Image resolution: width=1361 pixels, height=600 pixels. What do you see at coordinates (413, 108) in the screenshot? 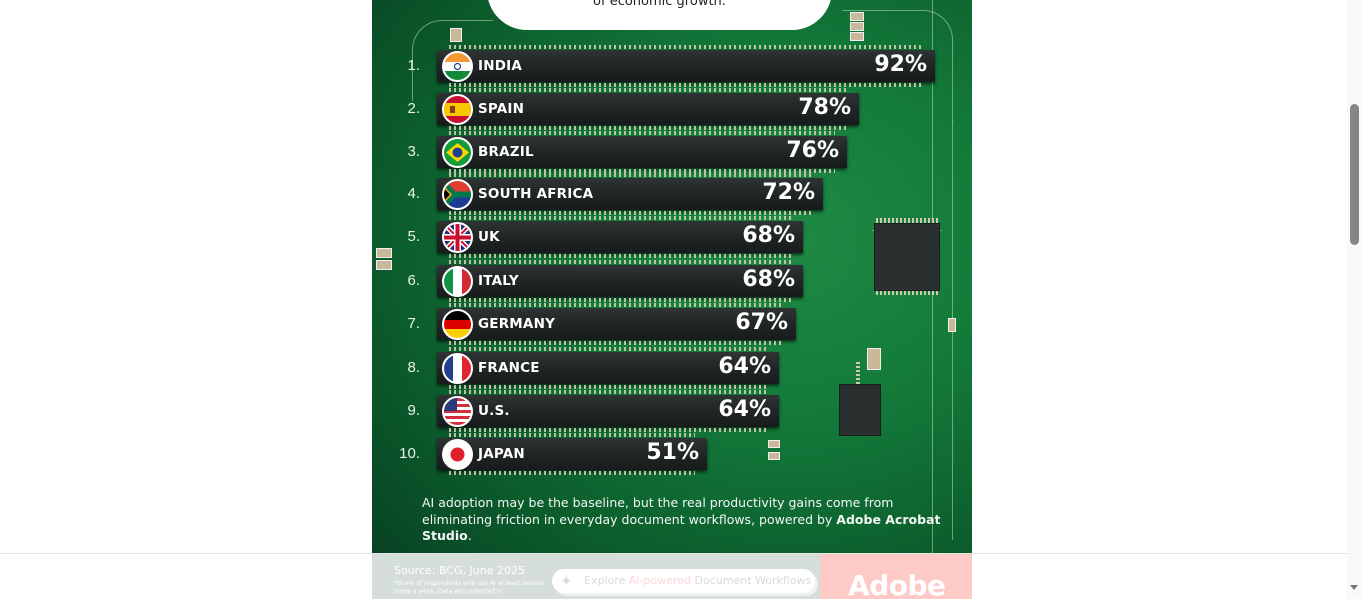
I see `rank-label: 2.` at bounding box center [413, 108].